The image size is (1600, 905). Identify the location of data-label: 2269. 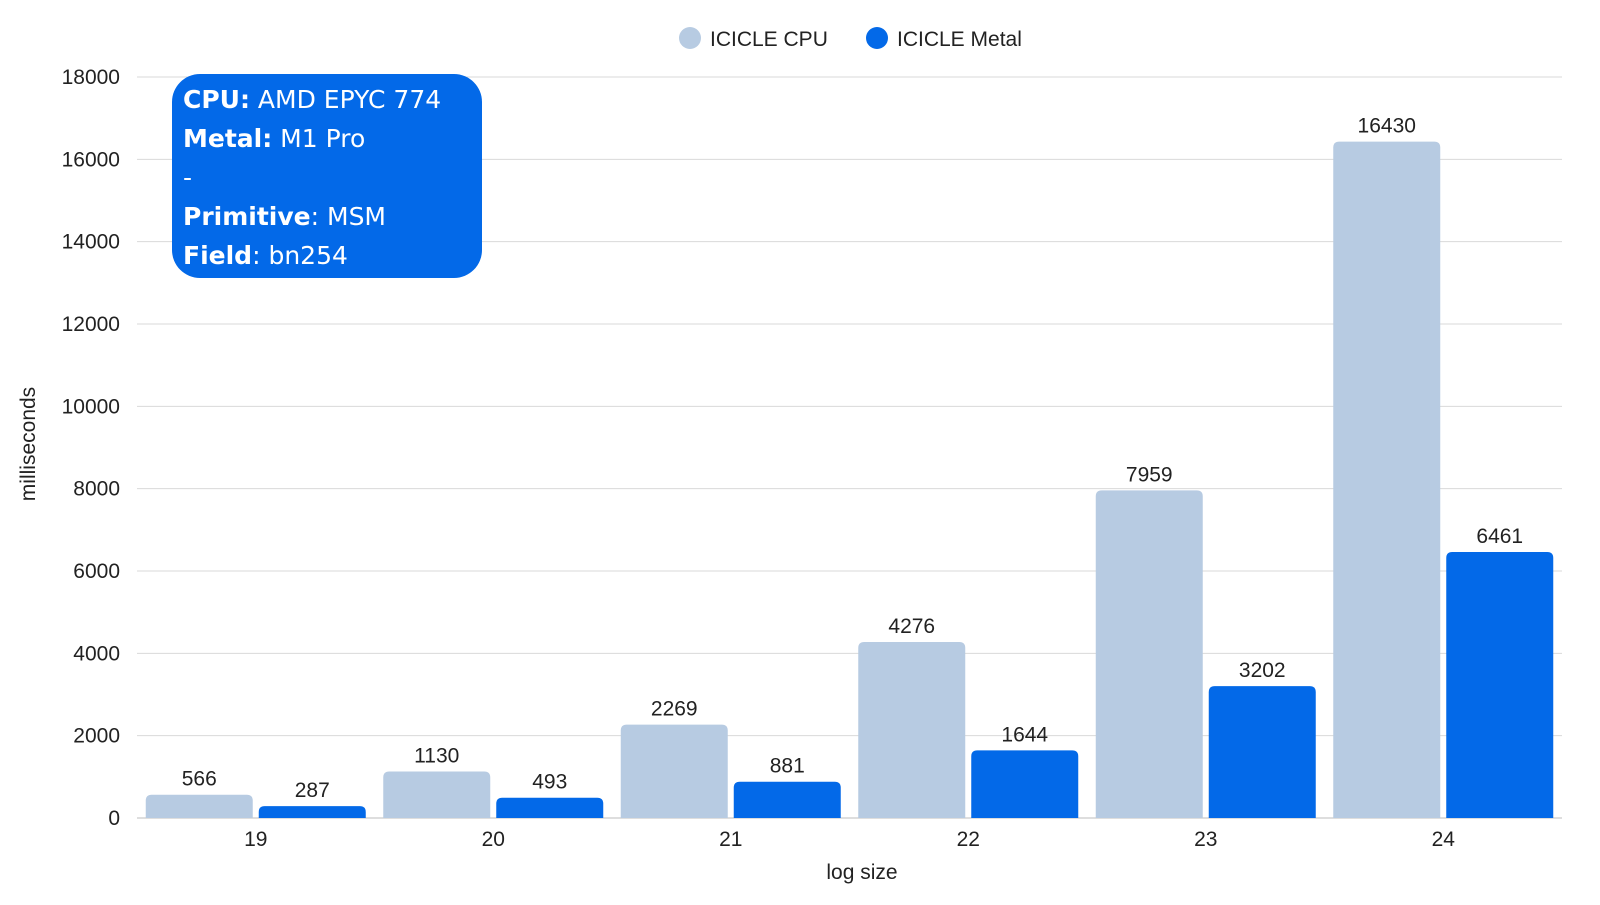
(674, 709).